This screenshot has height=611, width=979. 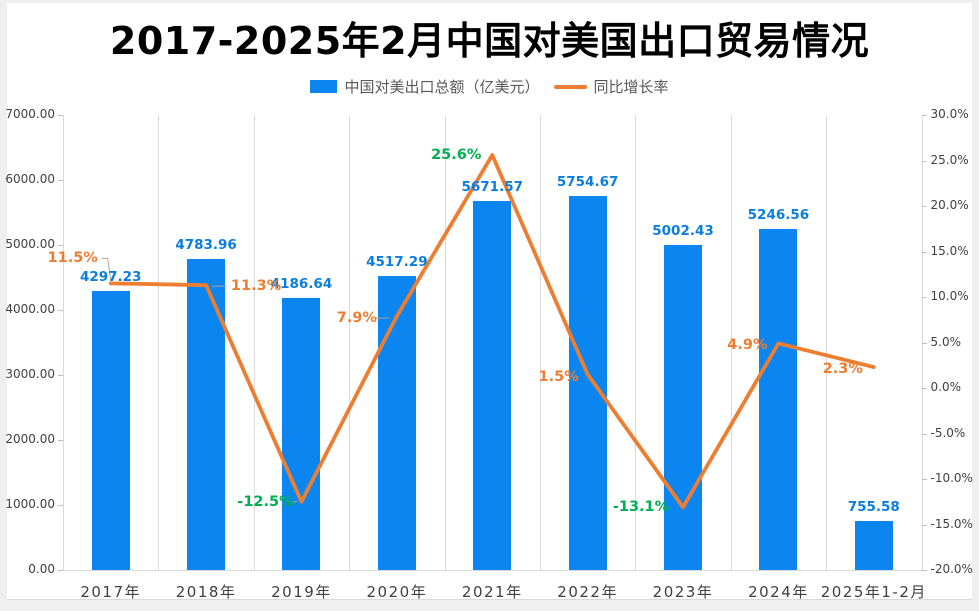 What do you see at coordinates (30, 504) in the screenshot?
I see `y-axis-left-label: 1000.00` at bounding box center [30, 504].